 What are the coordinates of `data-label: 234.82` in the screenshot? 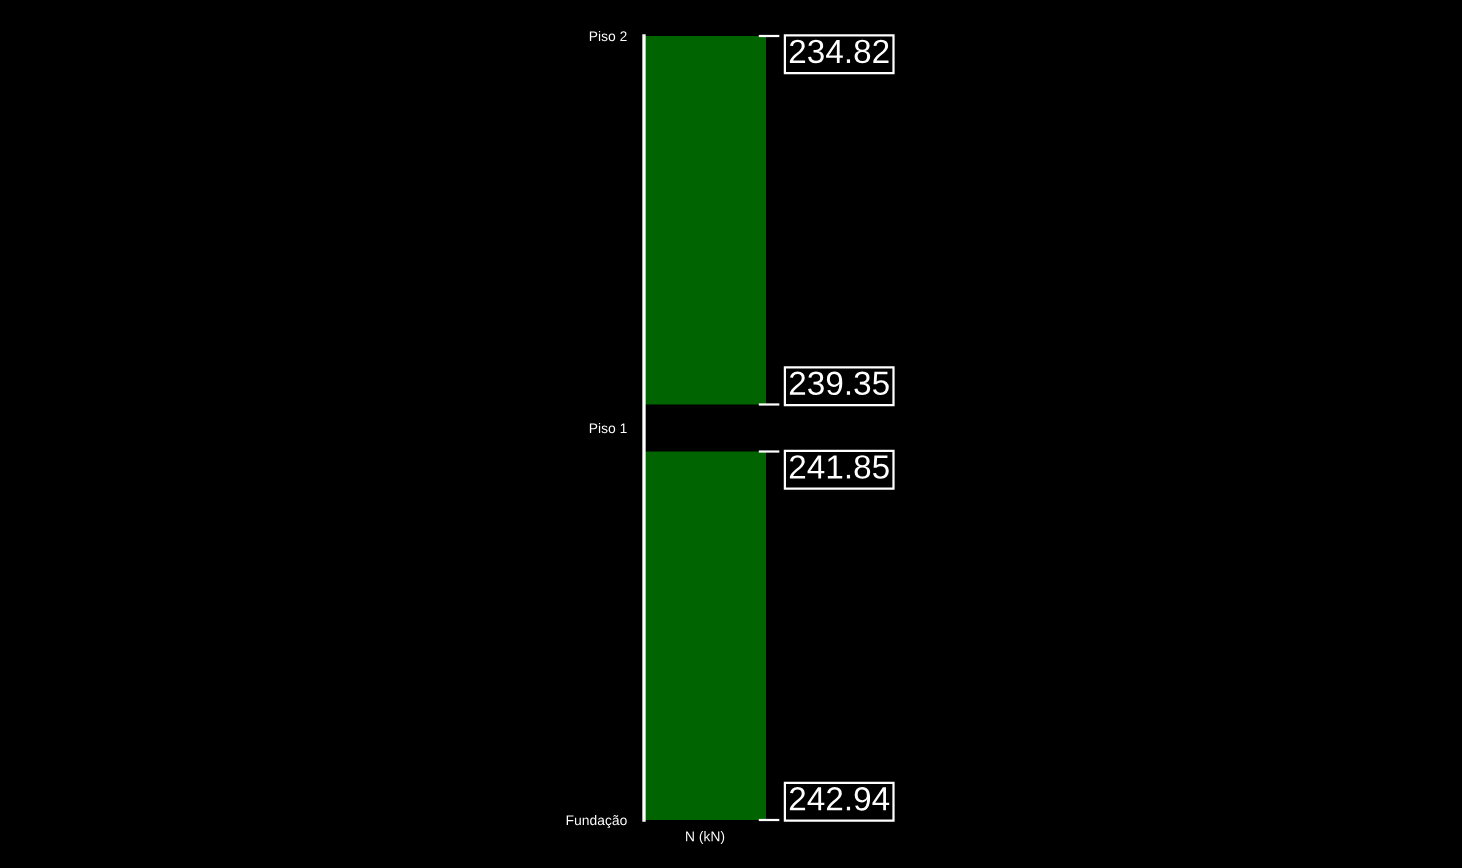 It's located at (839, 51).